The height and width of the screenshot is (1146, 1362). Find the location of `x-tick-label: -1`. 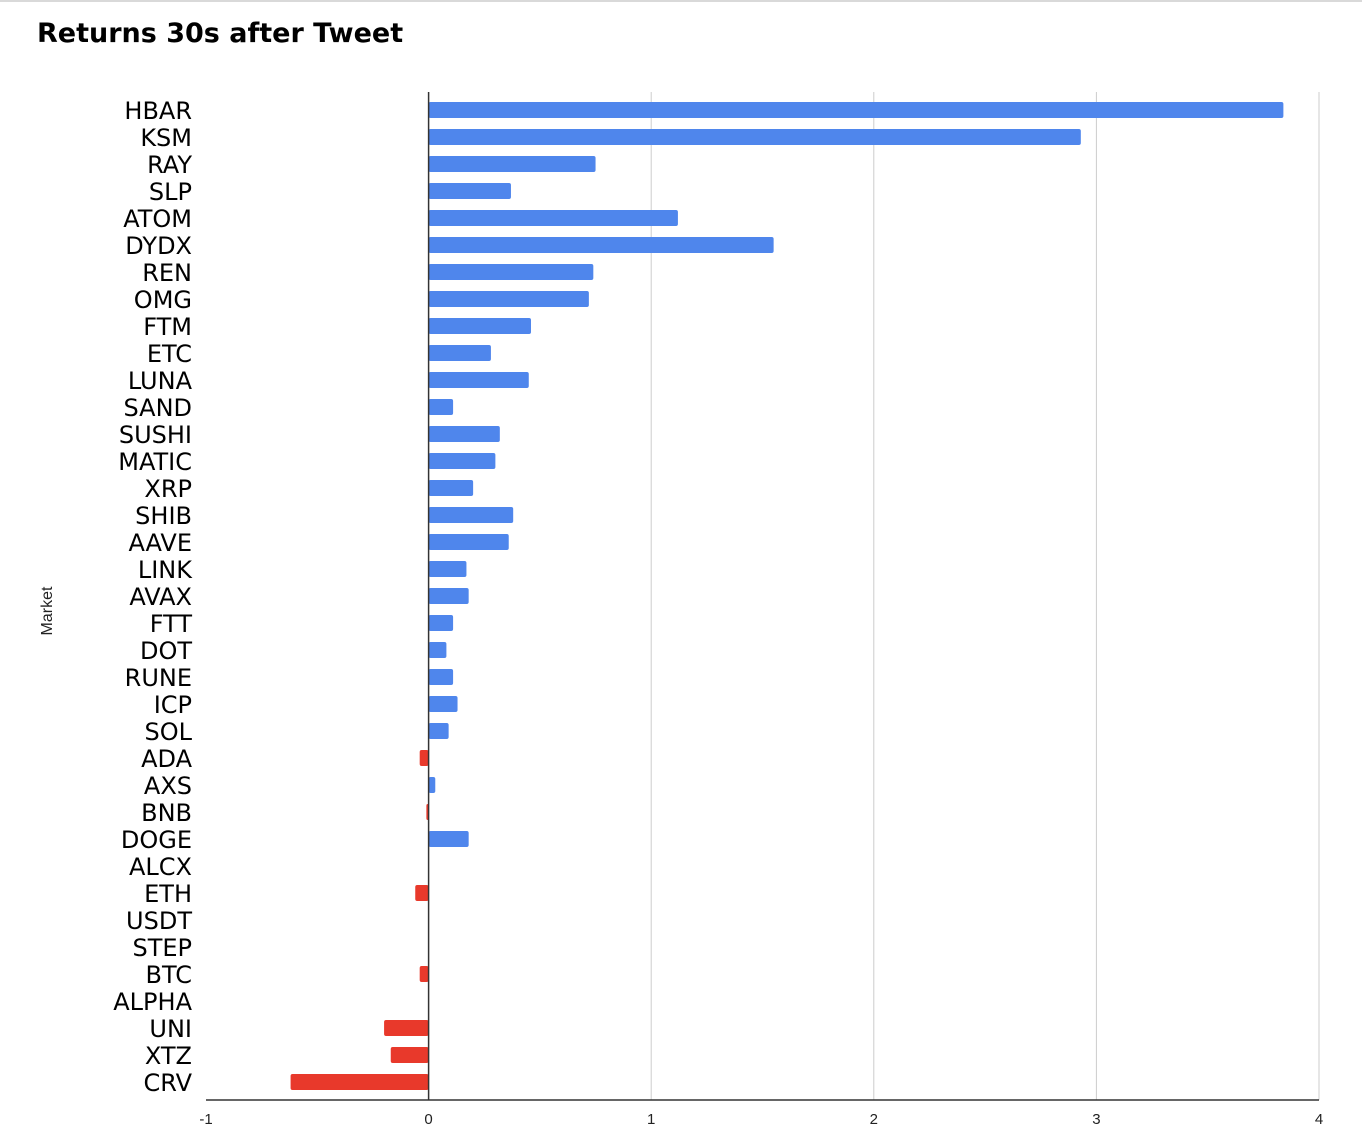

x-tick-label: -1 is located at coordinates (205, 1119).